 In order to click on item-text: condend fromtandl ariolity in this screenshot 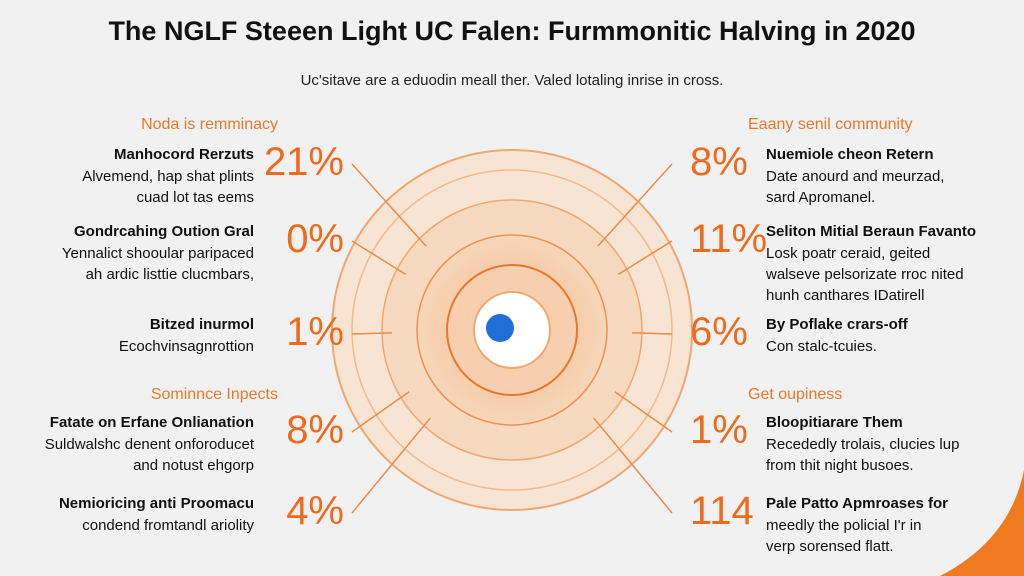, I will do `click(168, 525)`.